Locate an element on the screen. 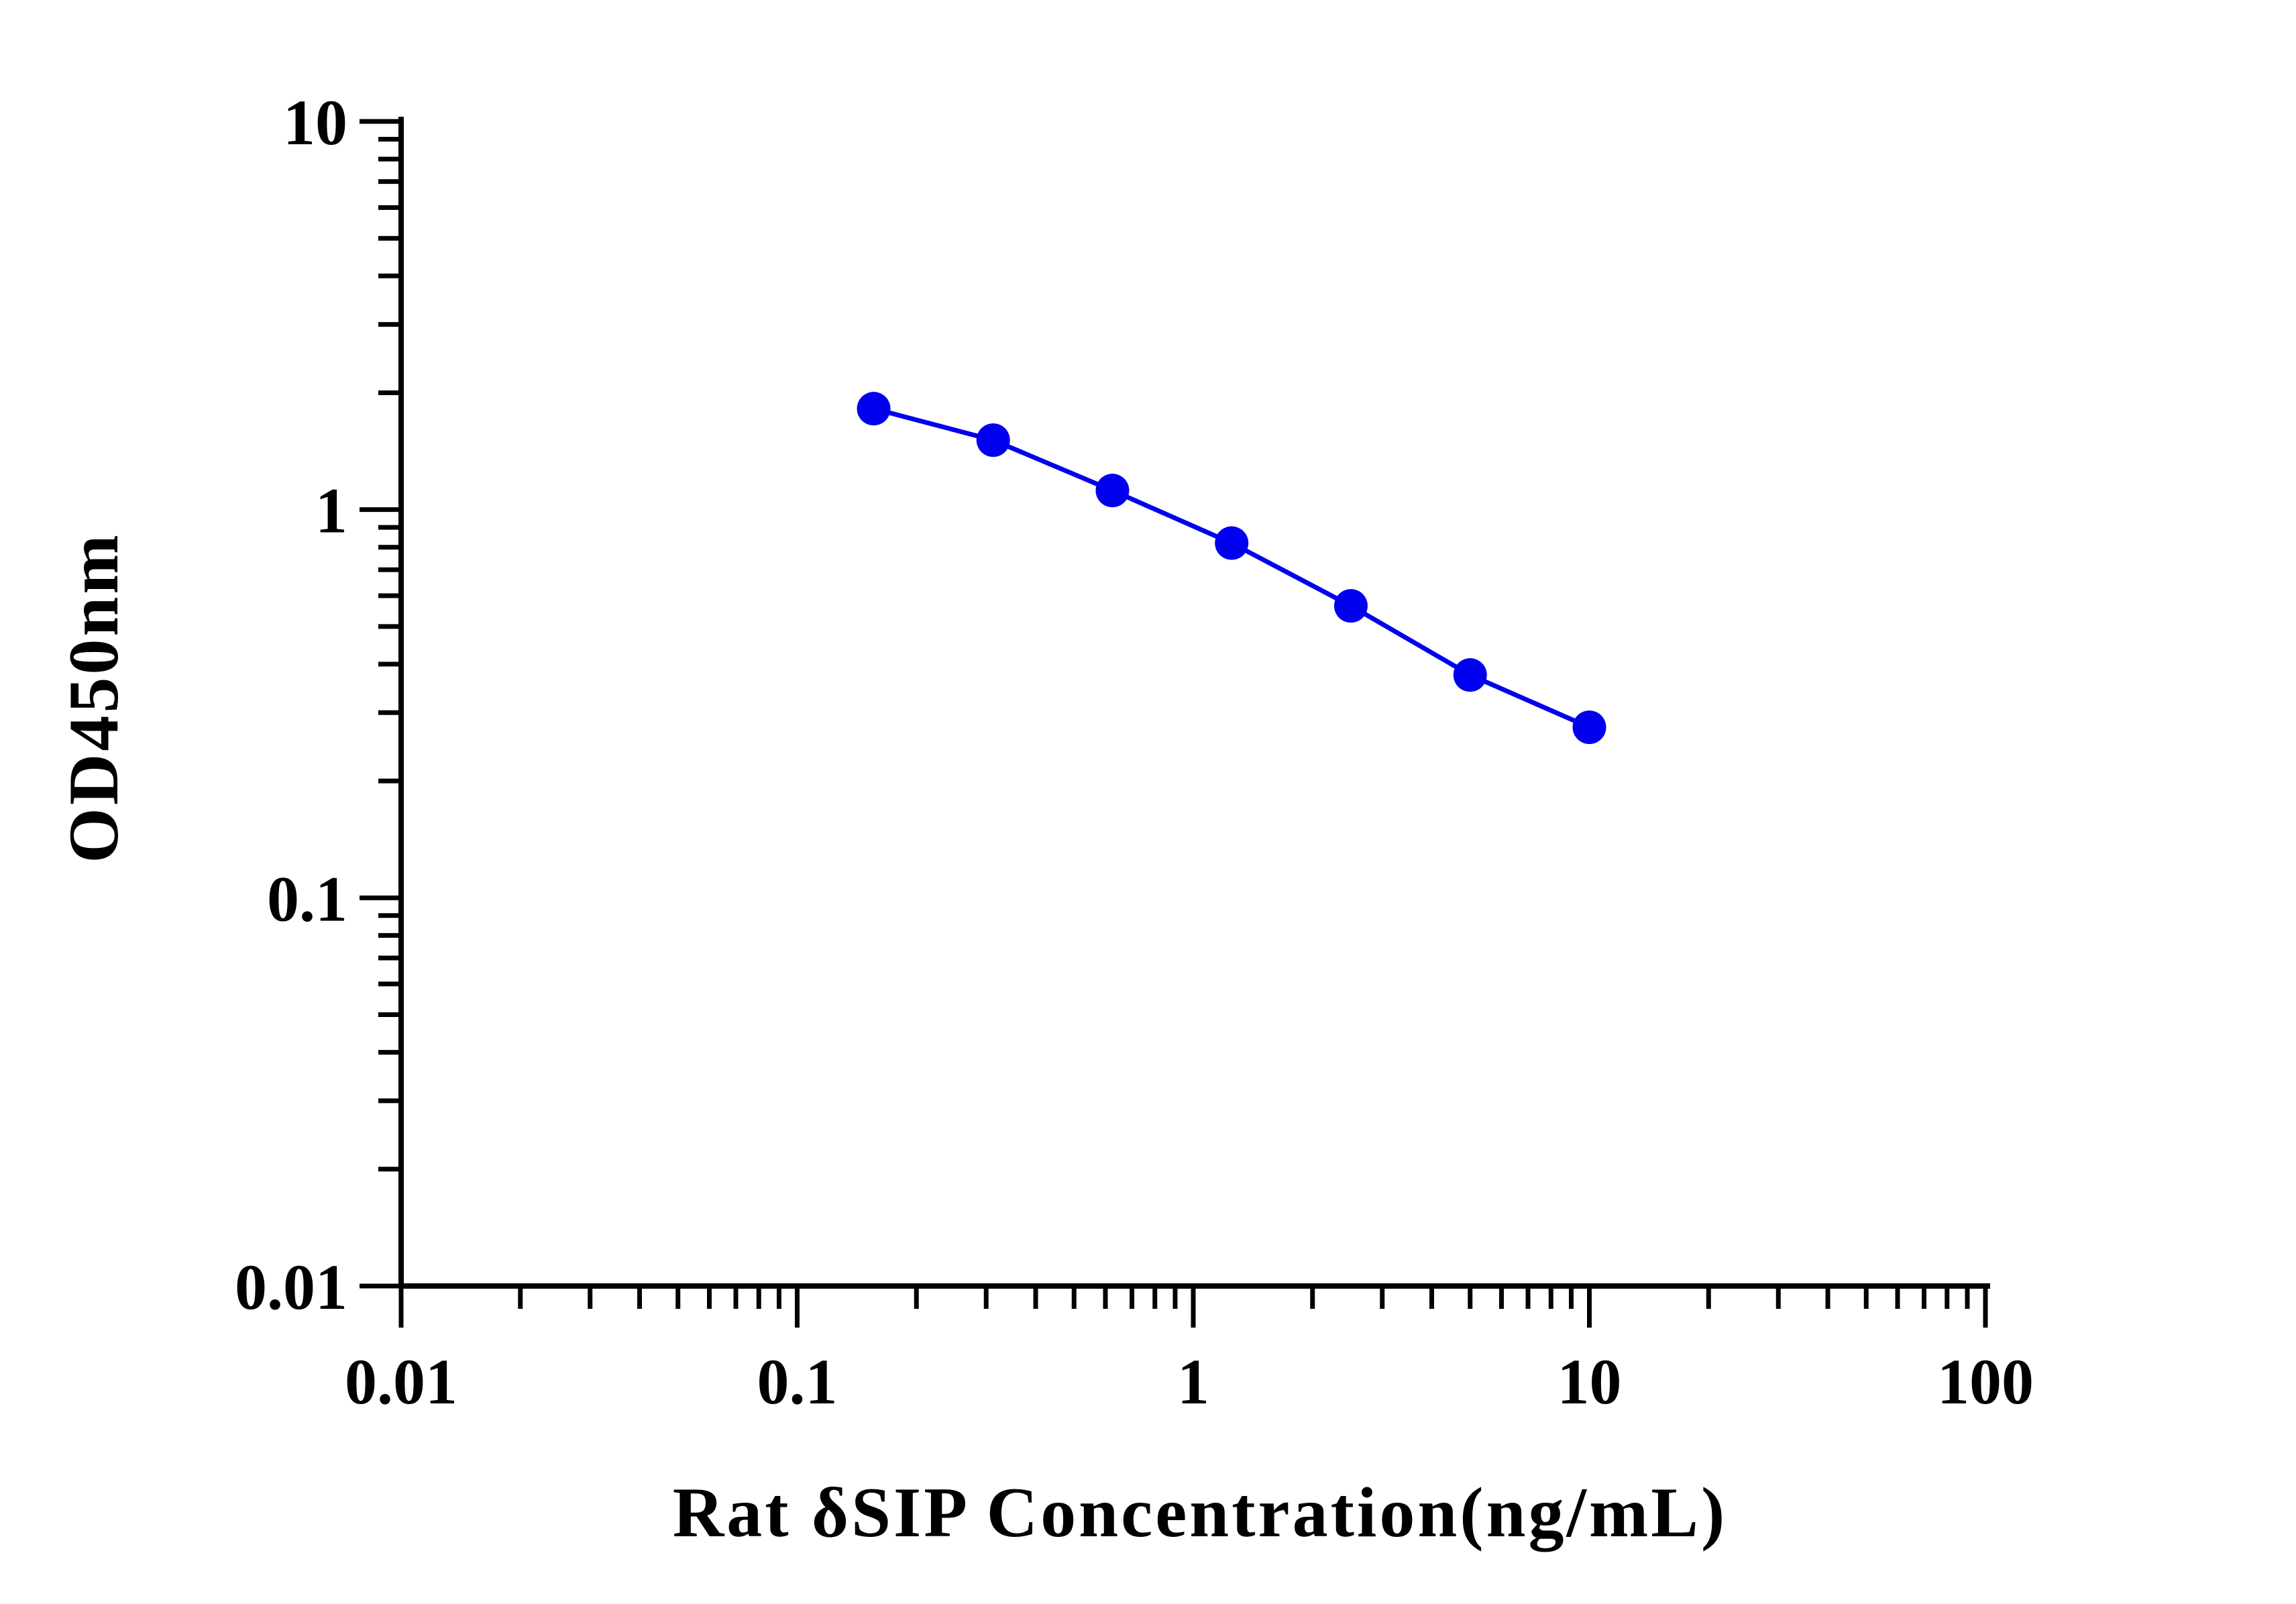 This screenshot has height=1604, width=2296. y-tick-label: 0.1 is located at coordinates (307, 898).